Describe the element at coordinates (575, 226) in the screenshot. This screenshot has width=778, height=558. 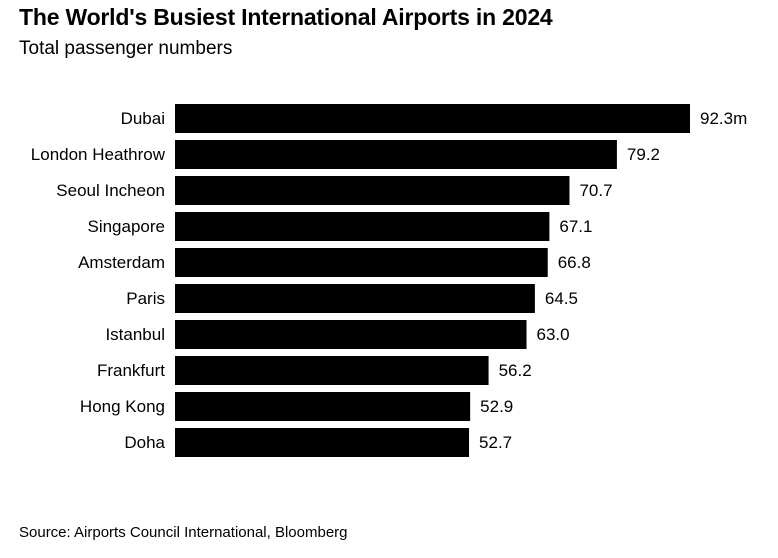
I see `value-label: 67.1` at that location.